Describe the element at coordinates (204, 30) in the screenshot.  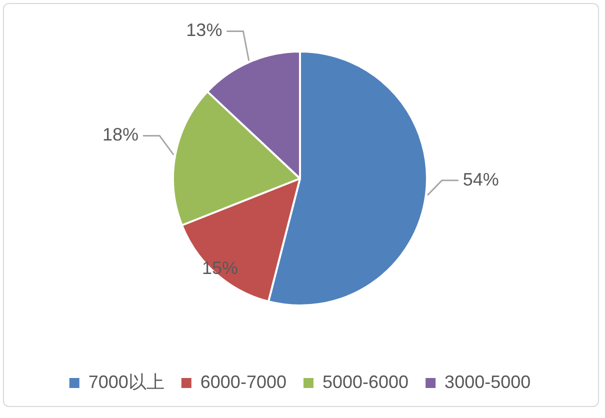
I see `data-label: 13%` at that location.